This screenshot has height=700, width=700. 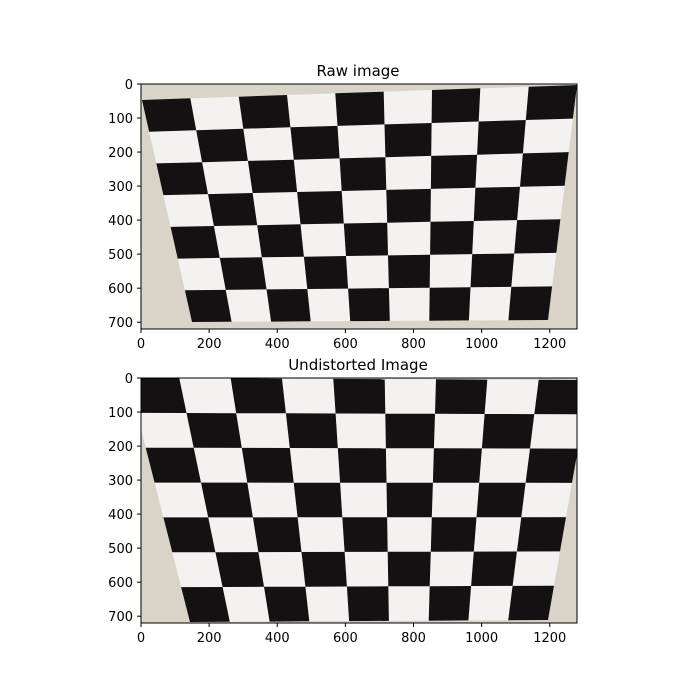 What do you see at coordinates (357, 71) in the screenshot?
I see `panel-title: Raw image` at bounding box center [357, 71].